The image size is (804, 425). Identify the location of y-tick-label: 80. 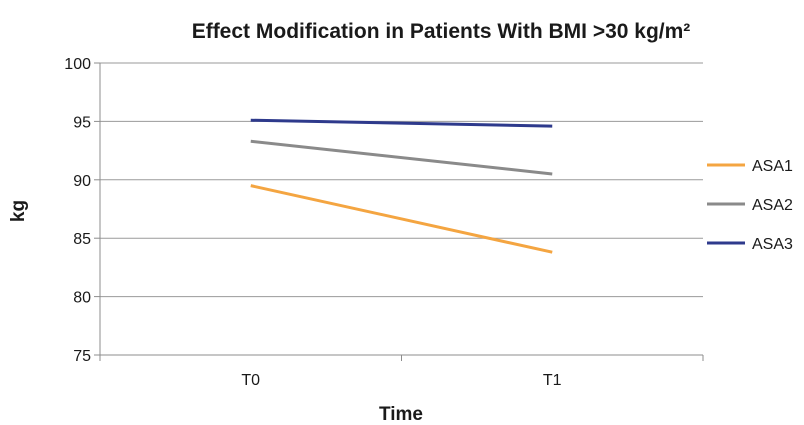
(82, 298).